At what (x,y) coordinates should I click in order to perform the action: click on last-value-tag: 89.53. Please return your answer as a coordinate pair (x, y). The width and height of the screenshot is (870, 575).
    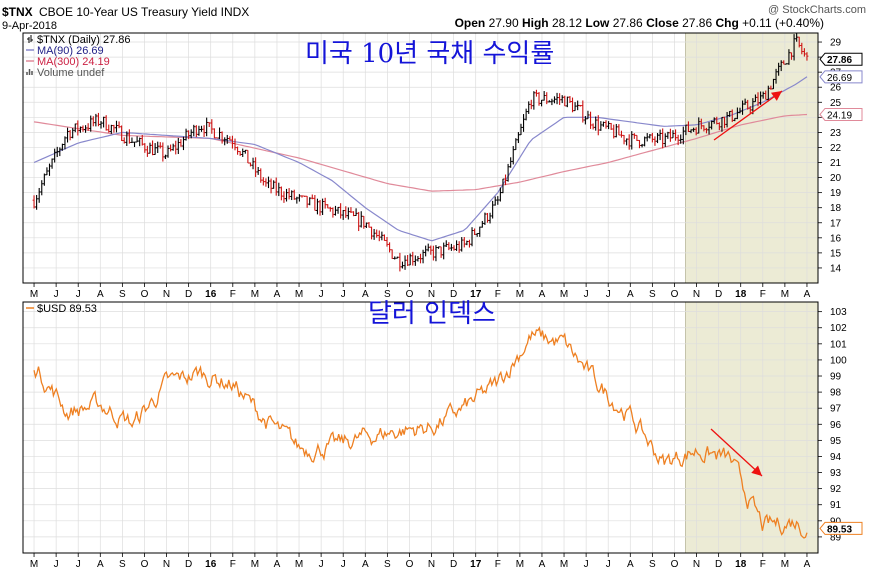
    Looking at the image, I should click on (841, 528).